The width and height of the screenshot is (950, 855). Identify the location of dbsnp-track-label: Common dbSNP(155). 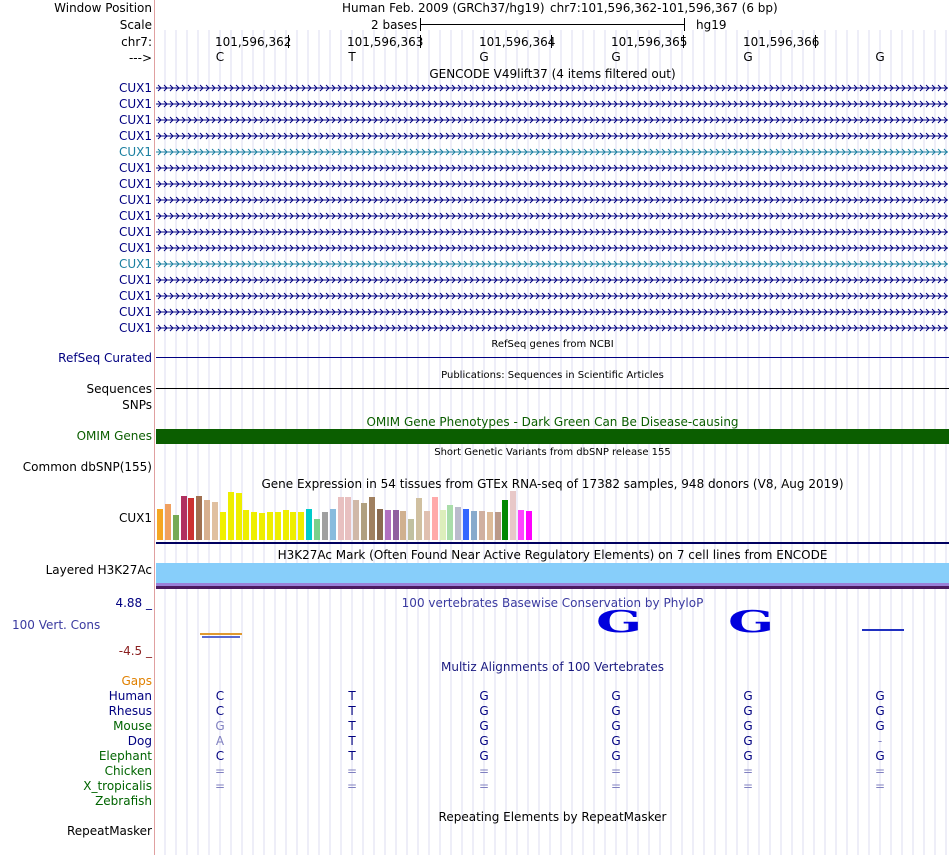
(87, 467).